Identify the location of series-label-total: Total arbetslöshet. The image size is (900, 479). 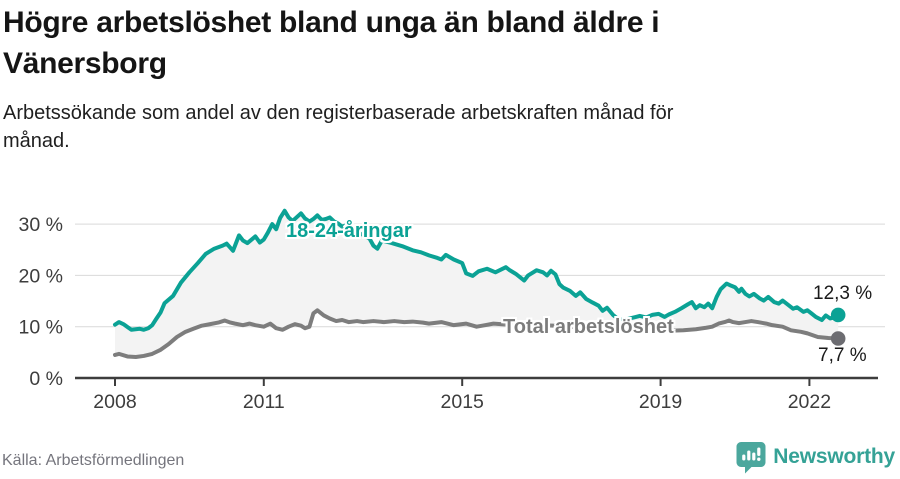
(588, 327).